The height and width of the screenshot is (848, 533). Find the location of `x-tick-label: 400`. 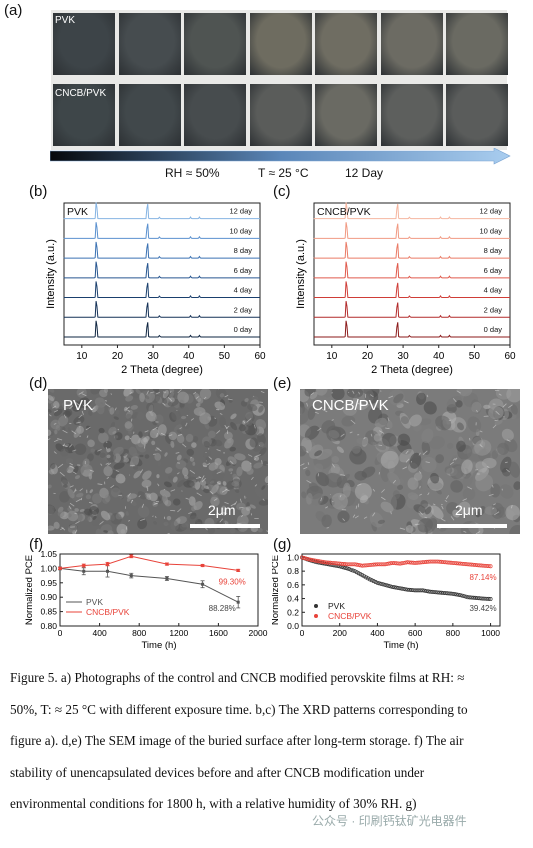

x-tick-label: 400 is located at coordinates (100, 633).